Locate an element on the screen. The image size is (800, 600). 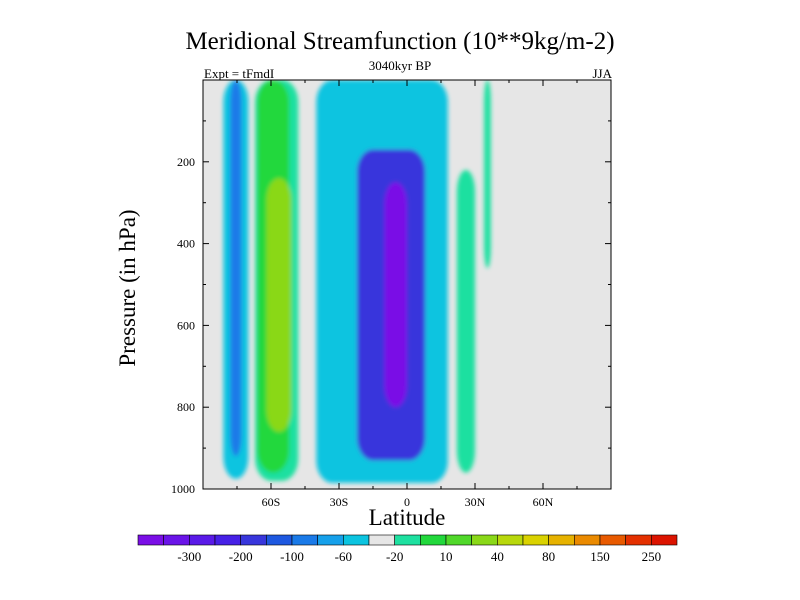
y-tick-label: 800 is located at coordinates (186, 407).